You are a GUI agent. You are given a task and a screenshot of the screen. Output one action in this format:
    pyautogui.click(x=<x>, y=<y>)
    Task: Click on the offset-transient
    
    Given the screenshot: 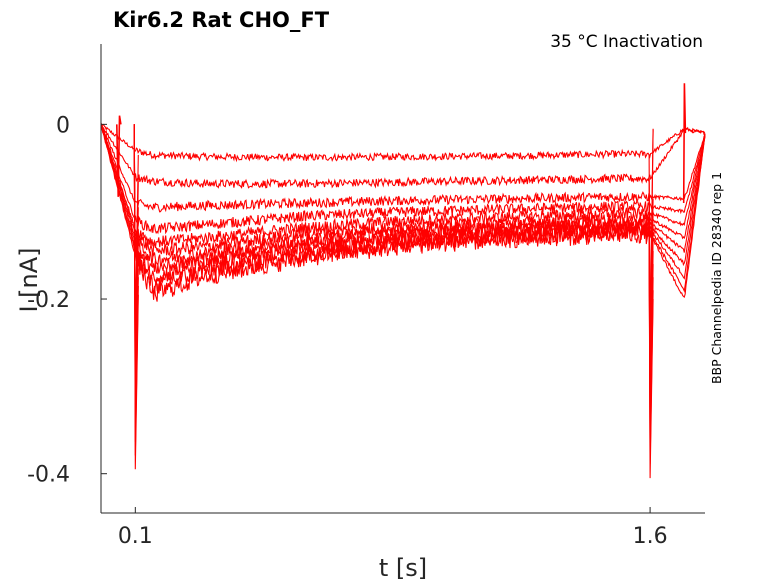 What is the action you would take?
    pyautogui.click(x=651, y=356)
    